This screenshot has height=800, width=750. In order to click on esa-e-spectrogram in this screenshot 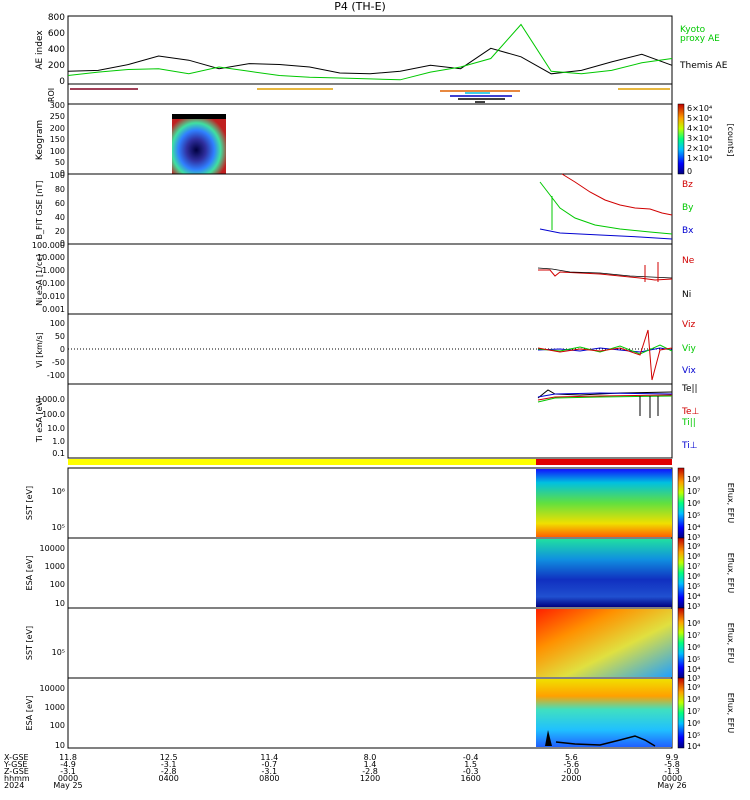, I will do `click(604, 573)`.